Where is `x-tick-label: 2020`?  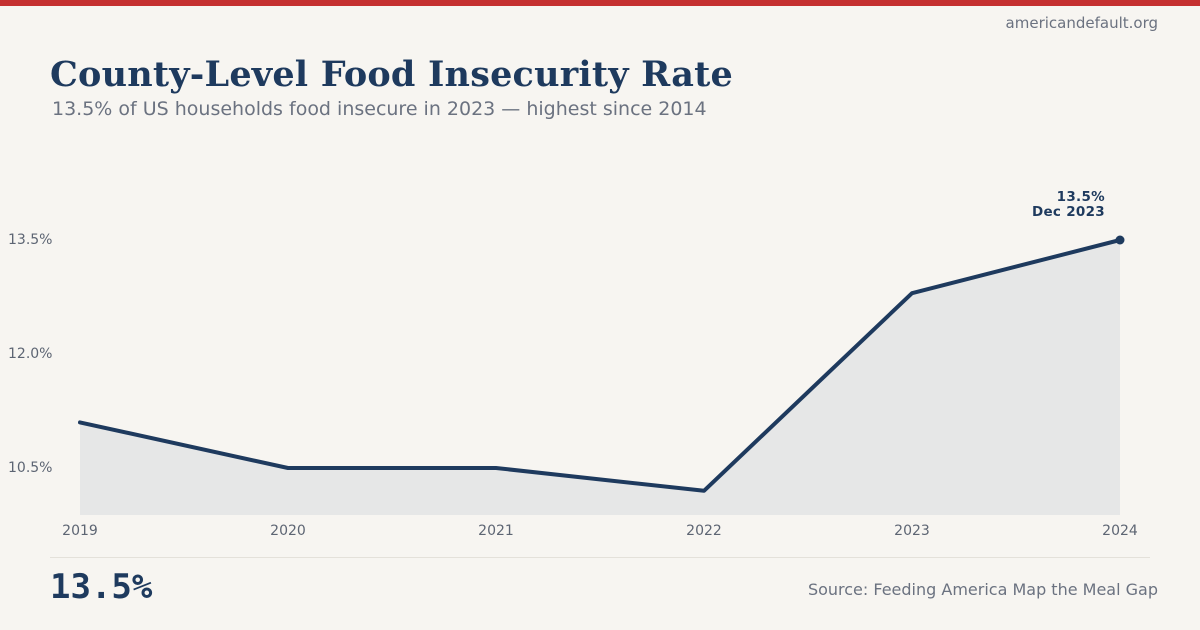
x-tick-label: 2020 is located at coordinates (288, 531).